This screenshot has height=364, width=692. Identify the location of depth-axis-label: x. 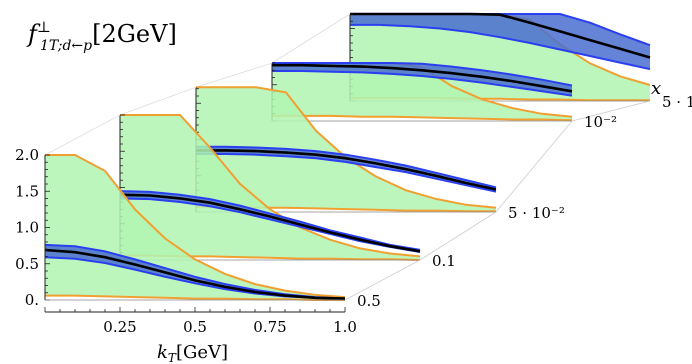
(656, 88).